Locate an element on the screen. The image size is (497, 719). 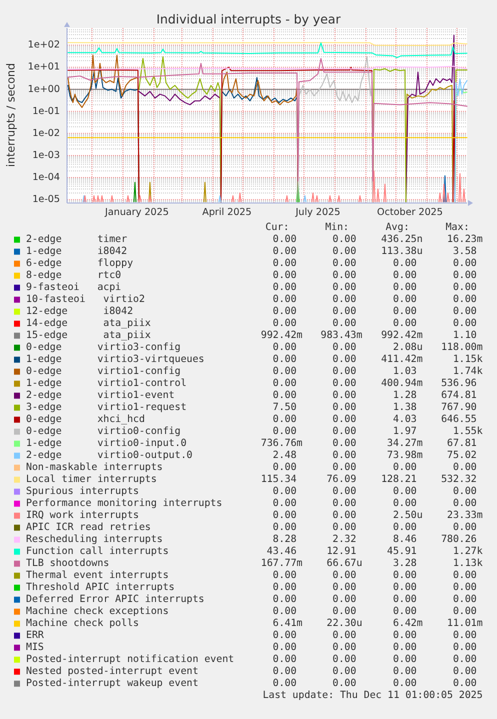
text: 6.42m is located at coordinates (407, 624).